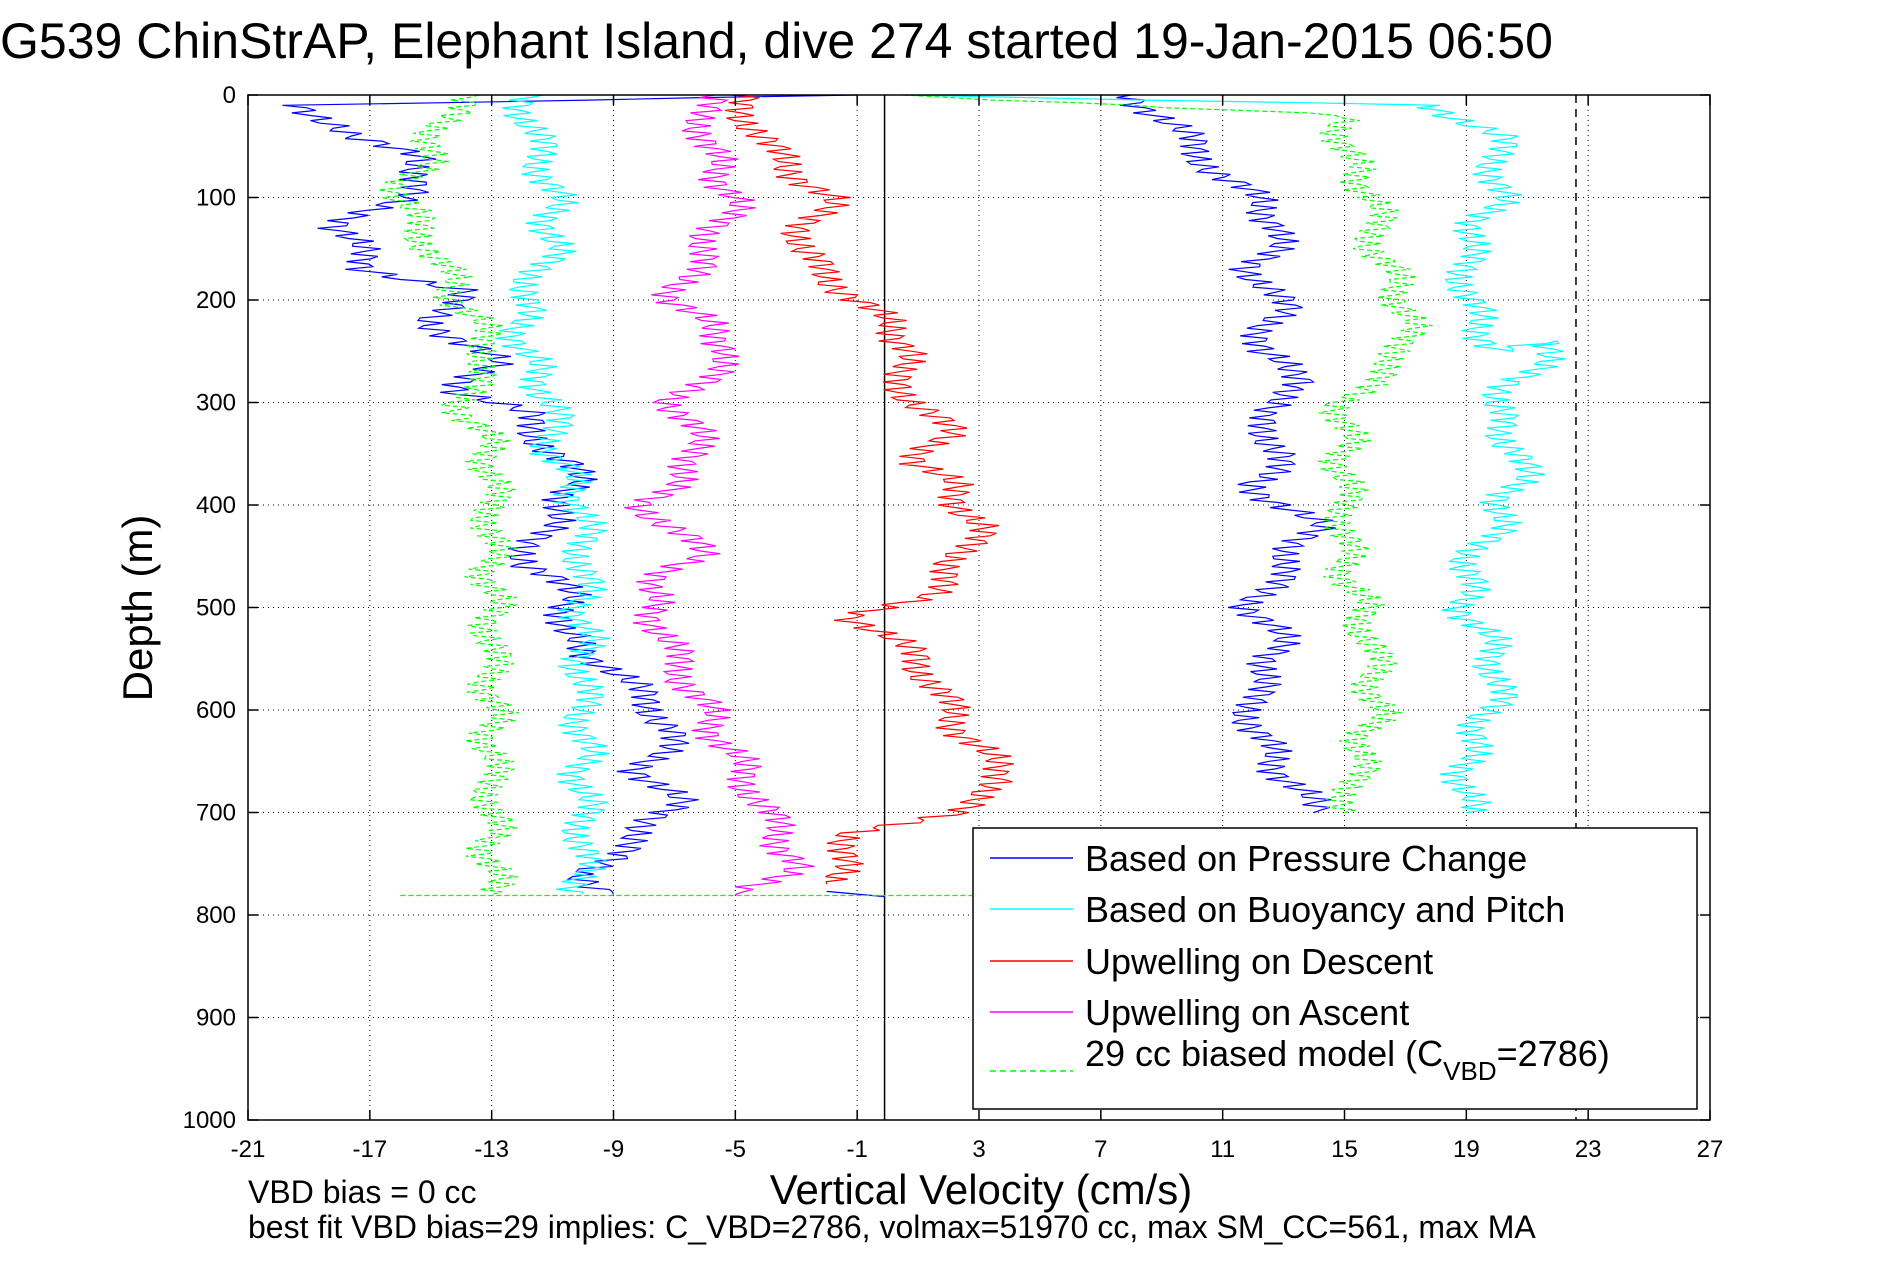  What do you see at coordinates (1344, 1149) in the screenshot?
I see `x-tick-label: 15` at bounding box center [1344, 1149].